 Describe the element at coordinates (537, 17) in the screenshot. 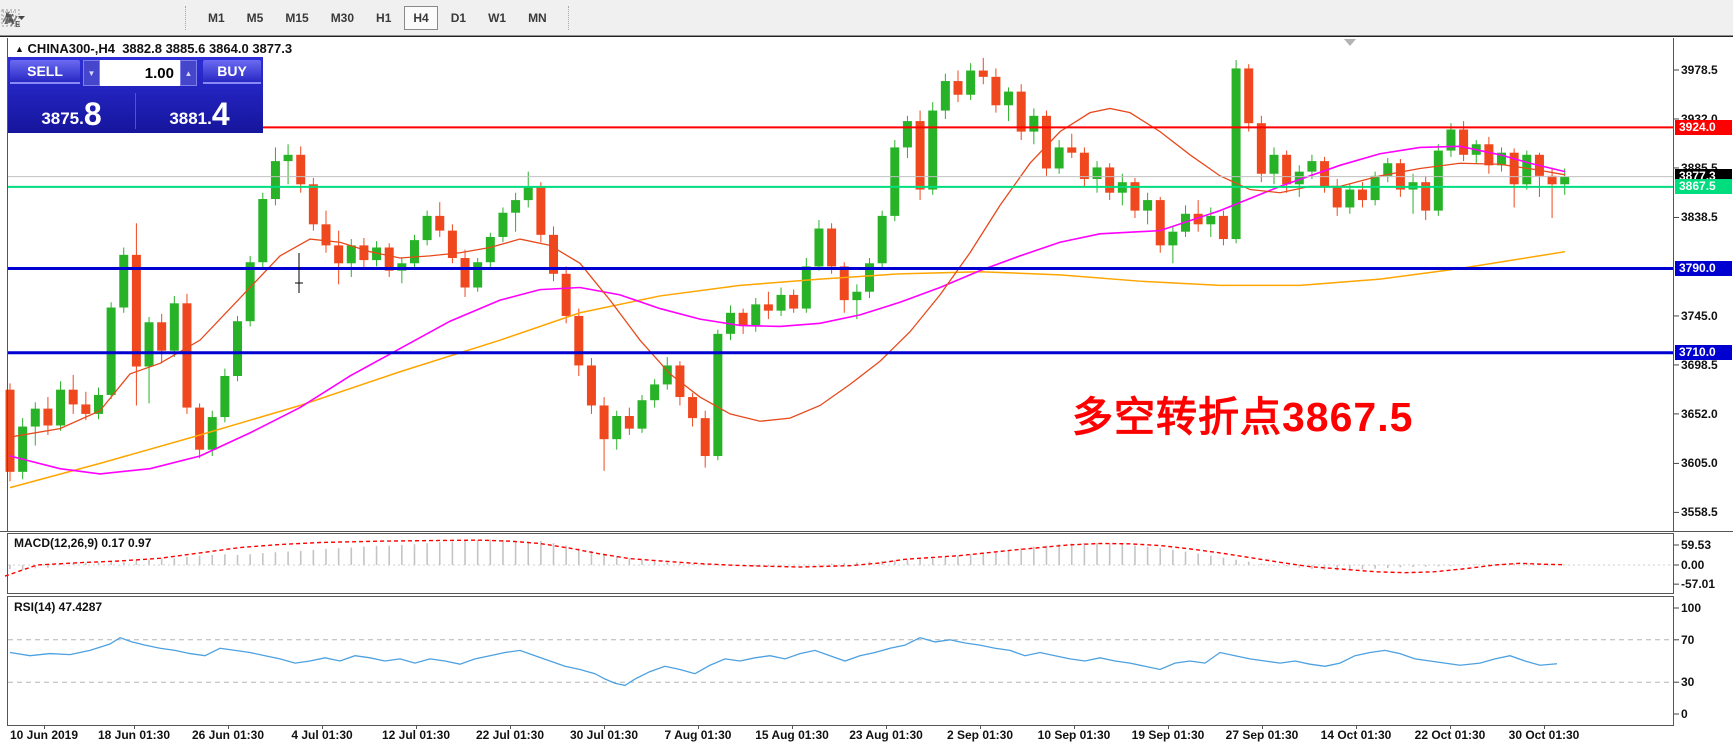

I see `timeframe-button-mn: MN` at that location.